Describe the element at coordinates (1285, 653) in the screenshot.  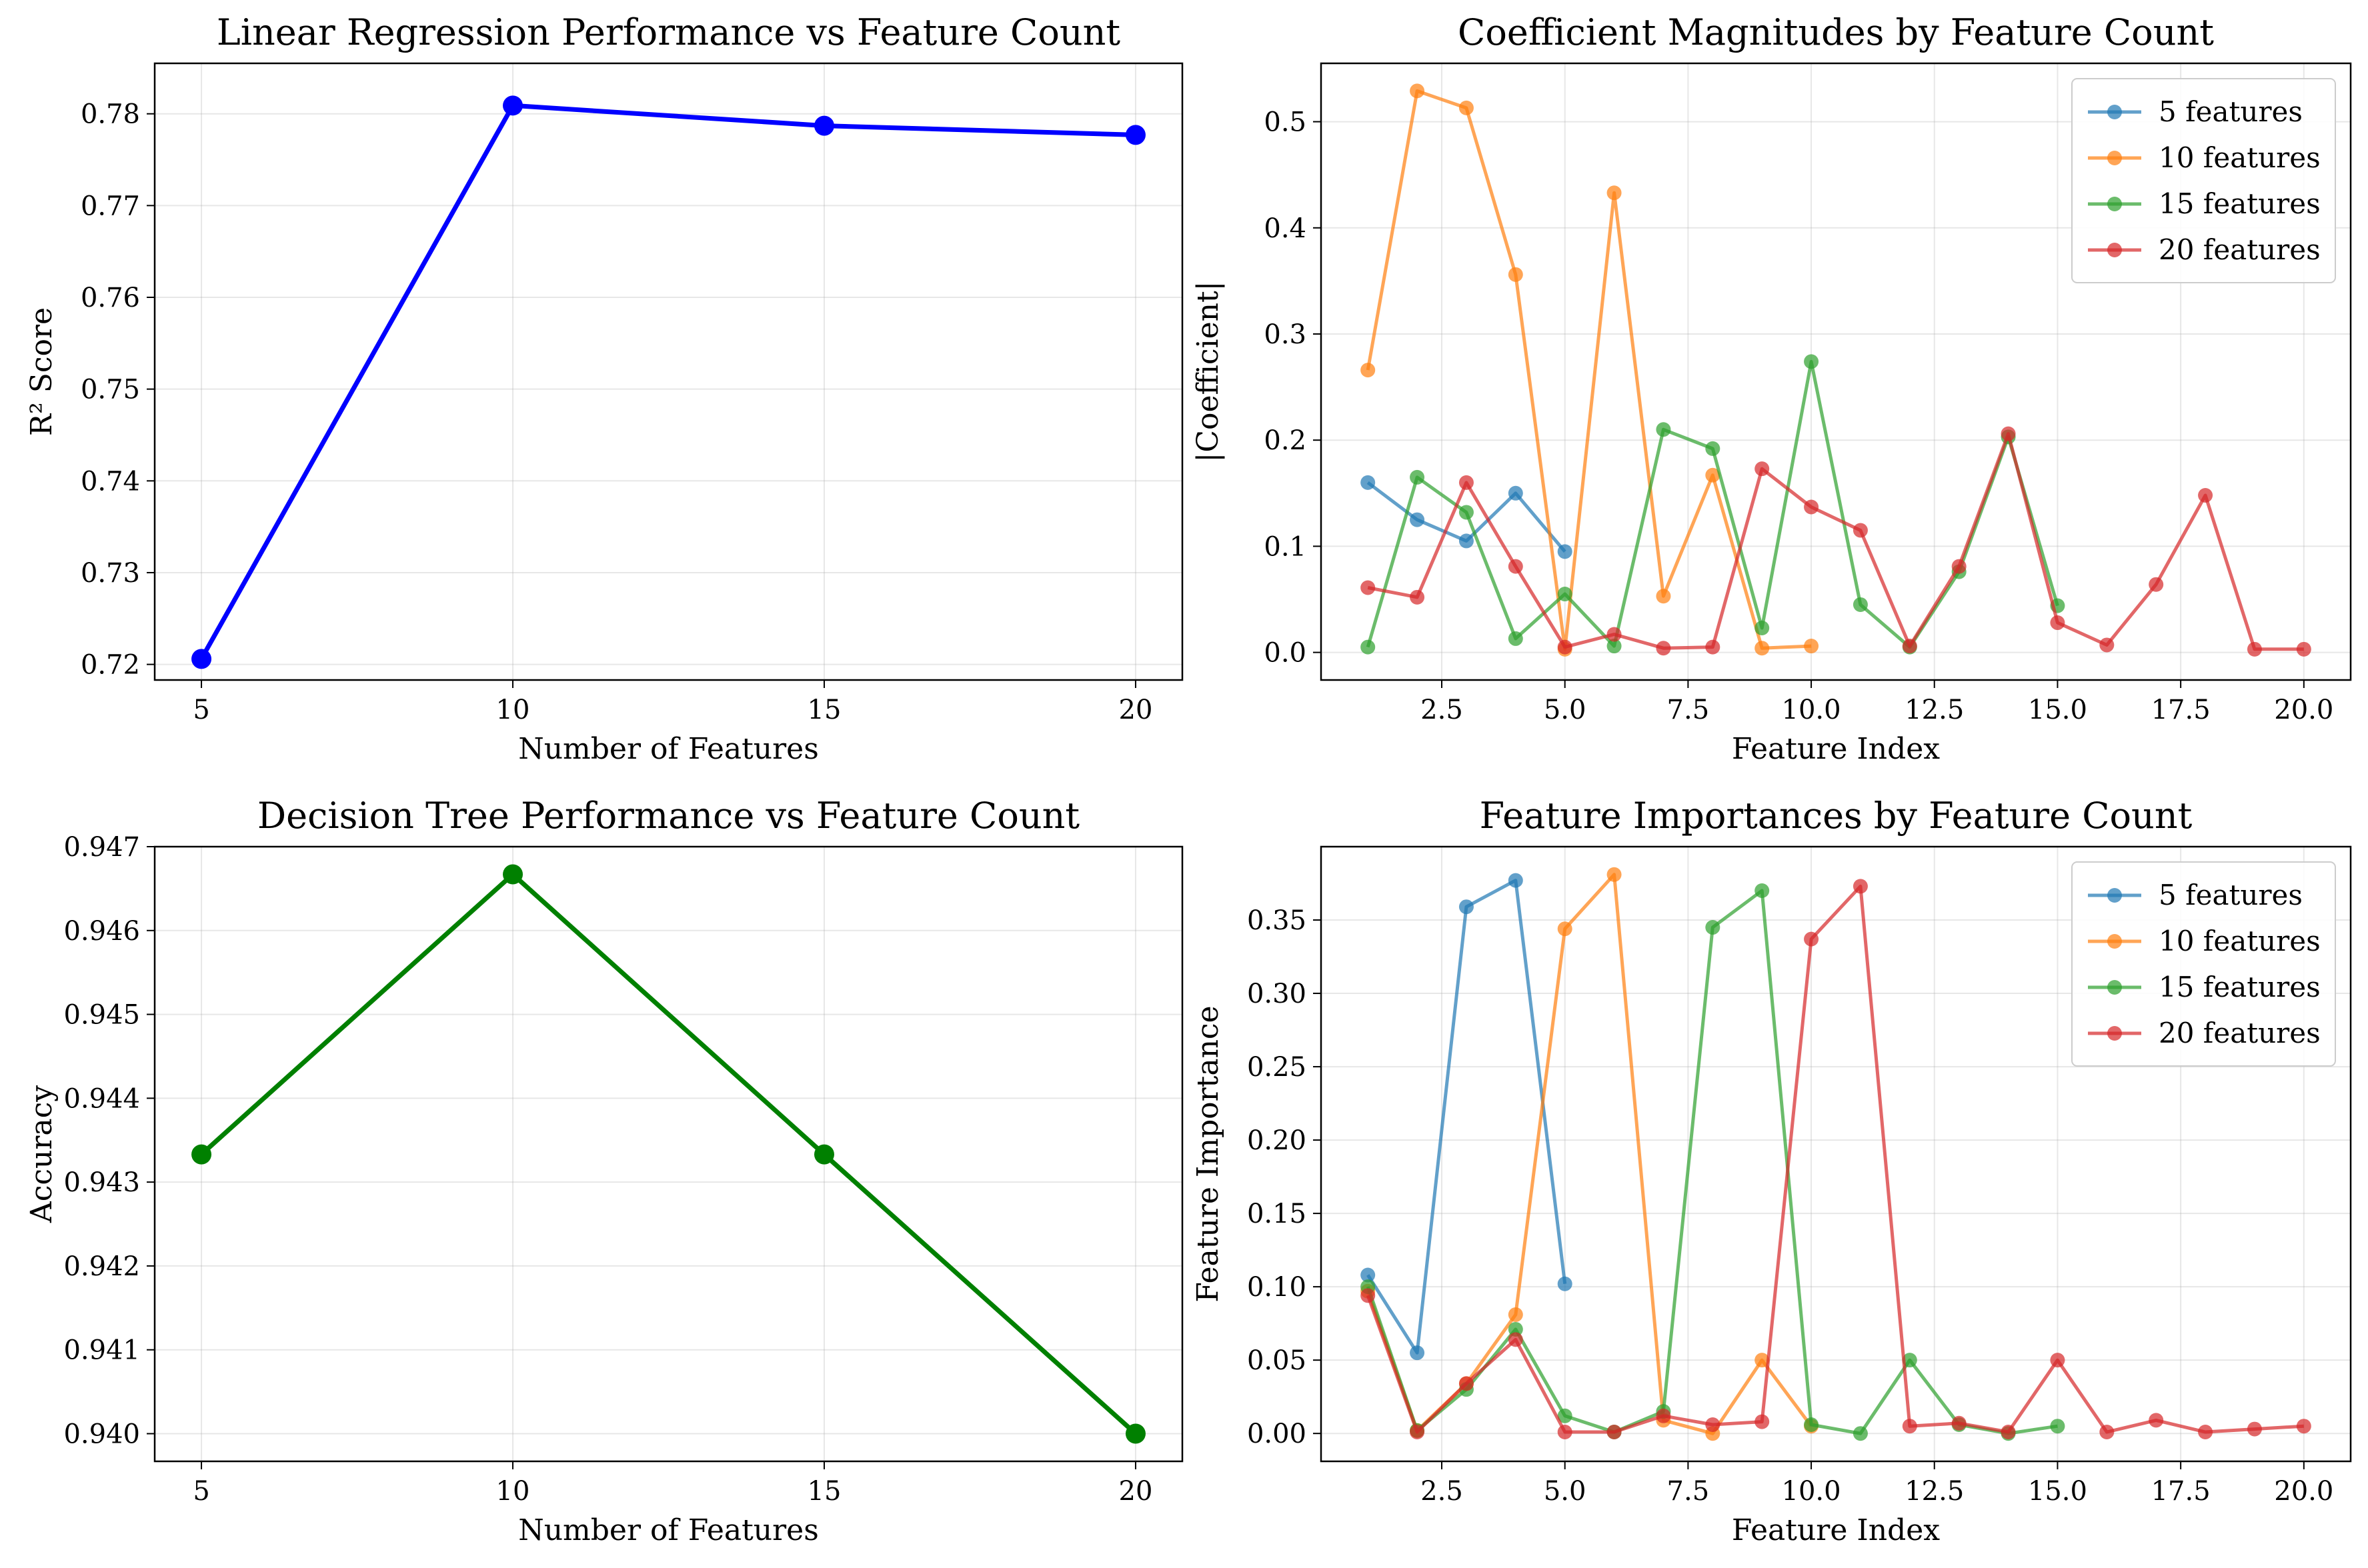
I see `y-tick-label: 0.0` at that location.